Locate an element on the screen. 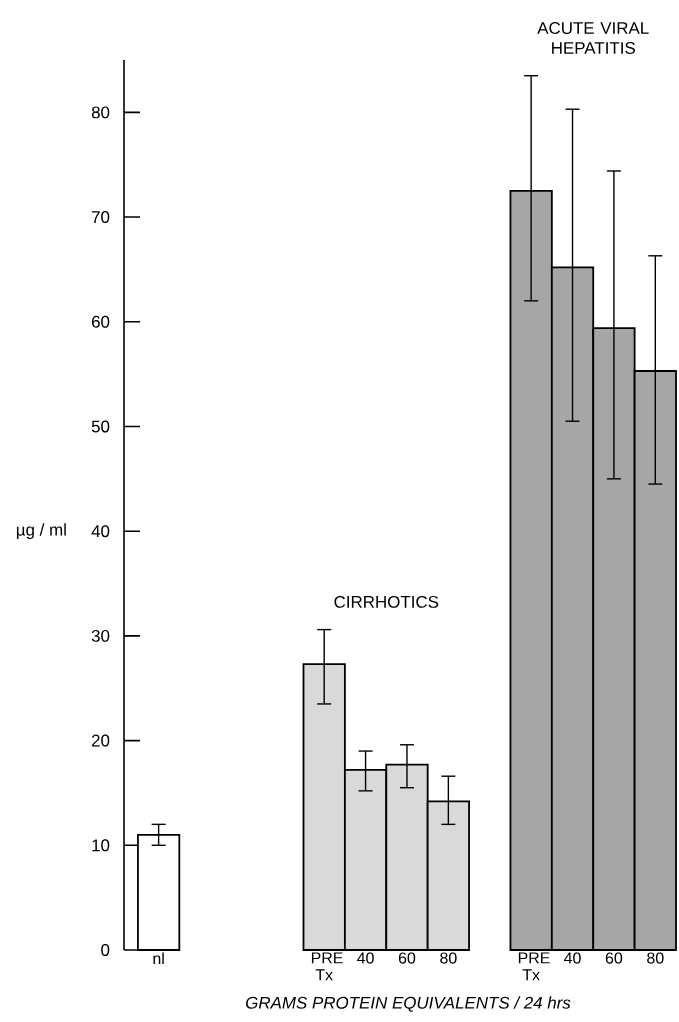  y-tick-label: 40 is located at coordinates (100, 531).